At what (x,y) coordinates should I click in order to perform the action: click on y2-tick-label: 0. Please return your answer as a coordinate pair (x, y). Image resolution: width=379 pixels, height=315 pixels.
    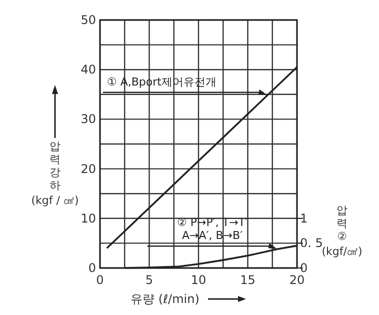
    Looking at the image, I should click on (304, 268).